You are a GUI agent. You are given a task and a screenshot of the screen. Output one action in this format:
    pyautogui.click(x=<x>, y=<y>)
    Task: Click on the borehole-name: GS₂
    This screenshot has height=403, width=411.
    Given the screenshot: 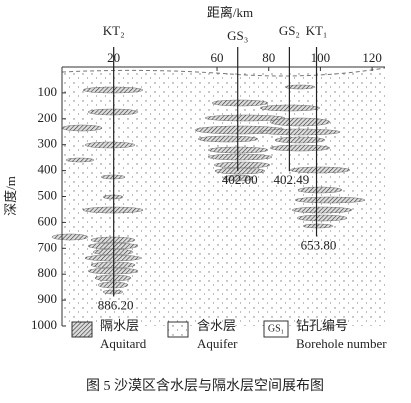 What is the action you would take?
    pyautogui.click(x=289, y=30)
    